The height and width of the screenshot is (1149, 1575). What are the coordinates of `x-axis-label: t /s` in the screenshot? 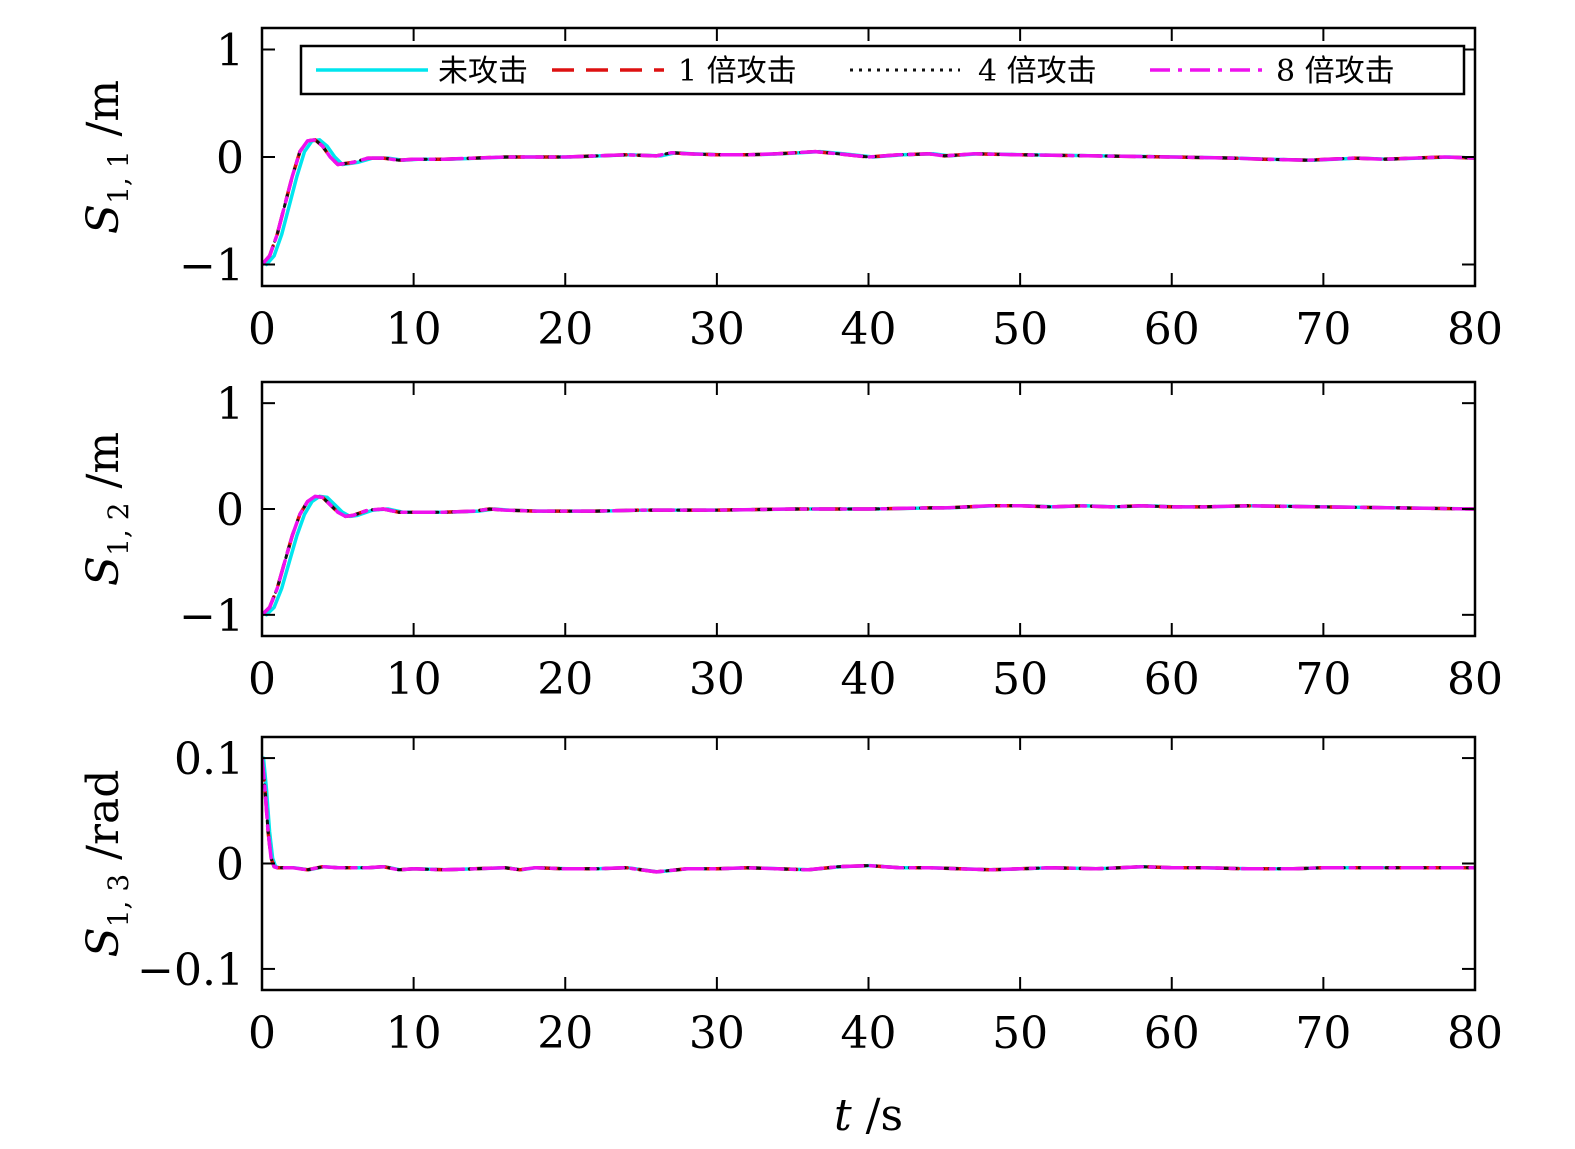 It's located at (868, 1115).